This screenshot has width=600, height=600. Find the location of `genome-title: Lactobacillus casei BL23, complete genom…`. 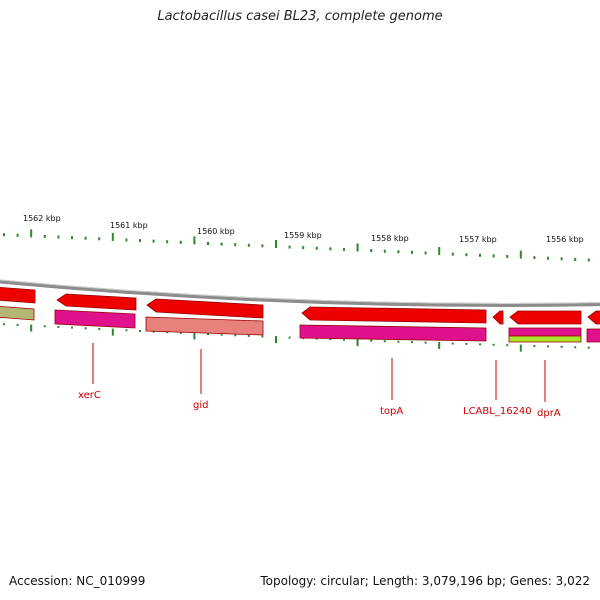

genome-title: Lactobacillus casei BL23, complete genom… is located at coordinates (300, 16).